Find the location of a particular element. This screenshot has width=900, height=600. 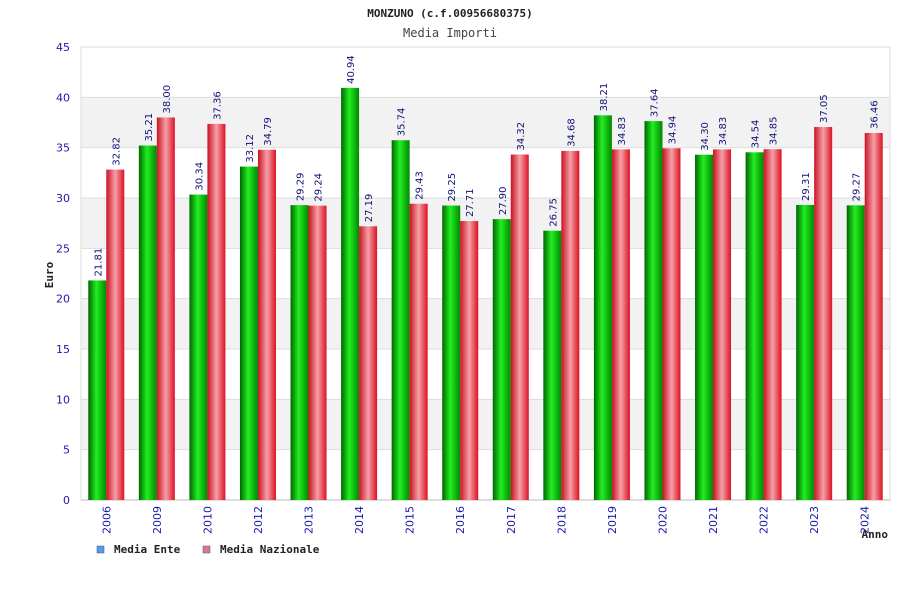

y-axis-label: Euro is located at coordinates (49, 274).